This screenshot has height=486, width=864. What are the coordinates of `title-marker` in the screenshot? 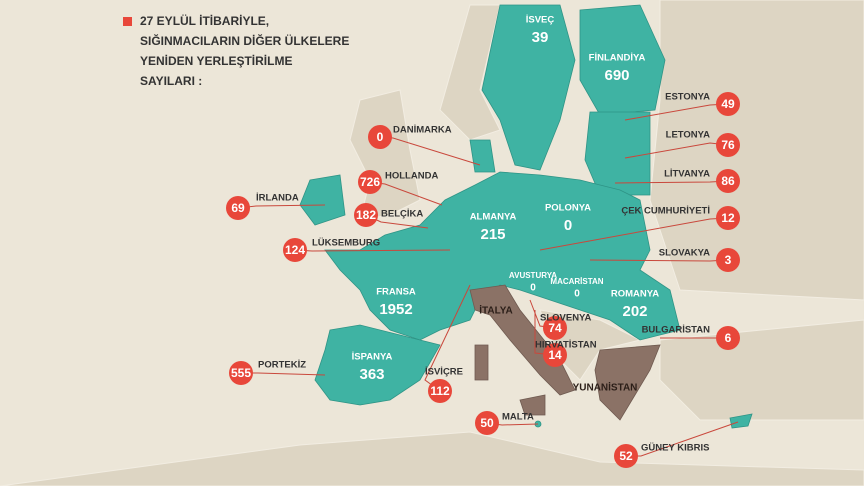 It's located at (127, 21).